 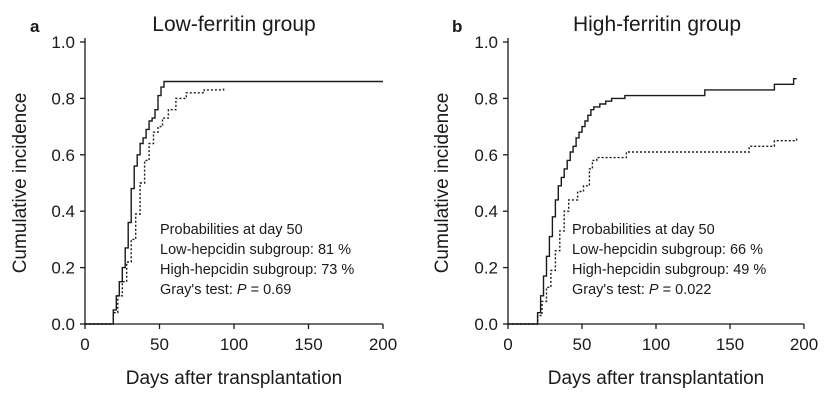 What do you see at coordinates (257, 270) in the screenshot?
I see `annotation-line: High-hepcidin subgroup: 73 %` at bounding box center [257, 270].